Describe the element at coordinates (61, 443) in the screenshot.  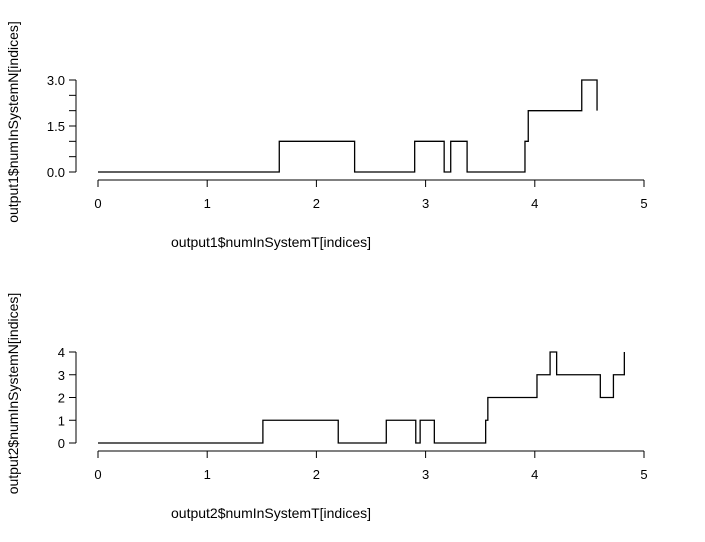
I see `y-tick-label: 0` at that location.